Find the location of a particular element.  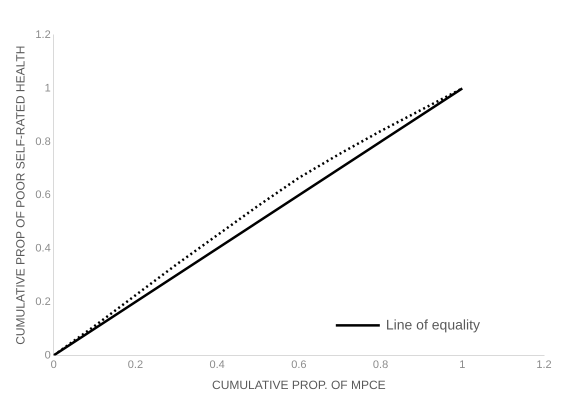

x-tick-label: 0.2 is located at coordinates (136, 365).